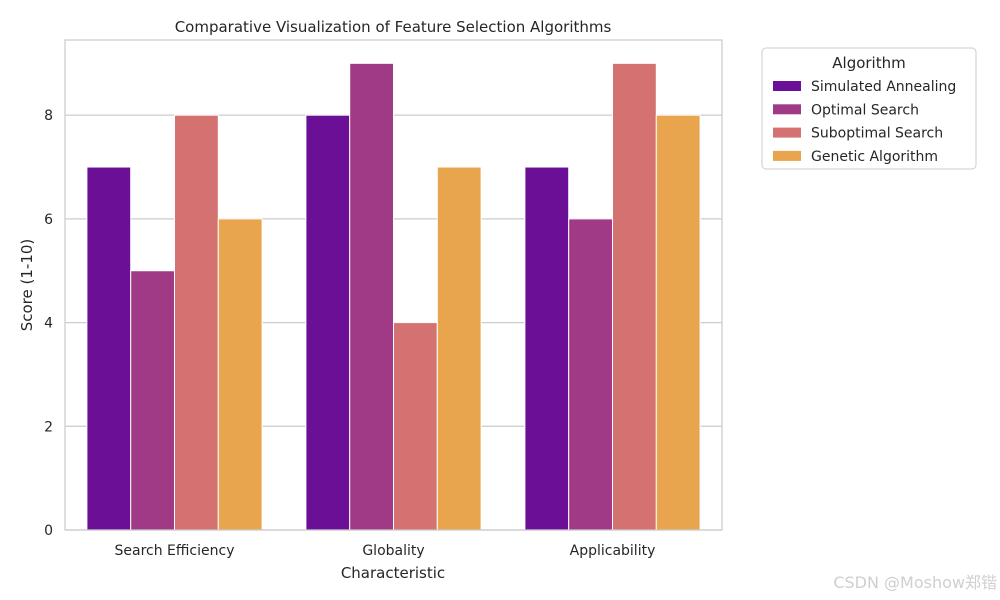 The width and height of the screenshot is (1000, 600). I want to click on y-tick-label: 4, so click(48, 324).